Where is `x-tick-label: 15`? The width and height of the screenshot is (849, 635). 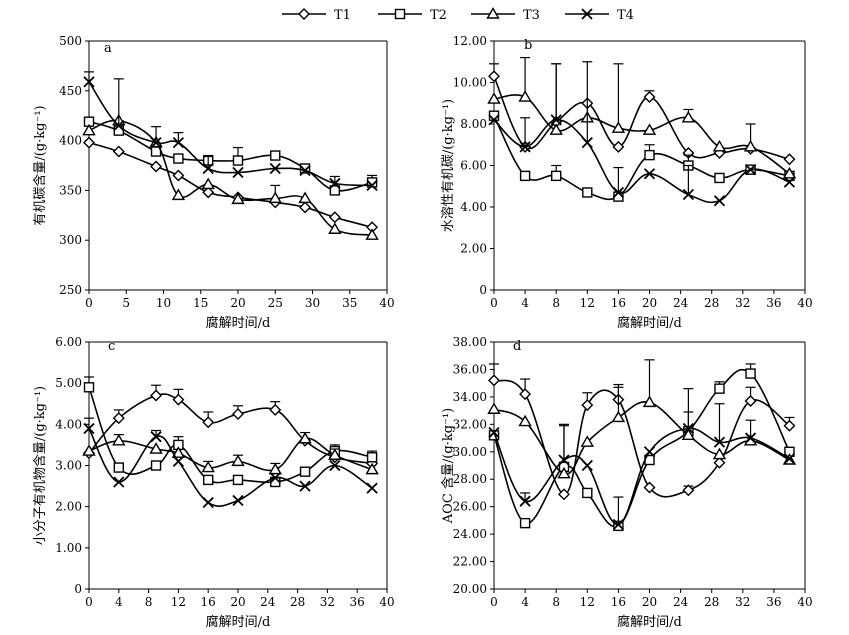
x-tick-label: 15 is located at coordinates (200, 303).